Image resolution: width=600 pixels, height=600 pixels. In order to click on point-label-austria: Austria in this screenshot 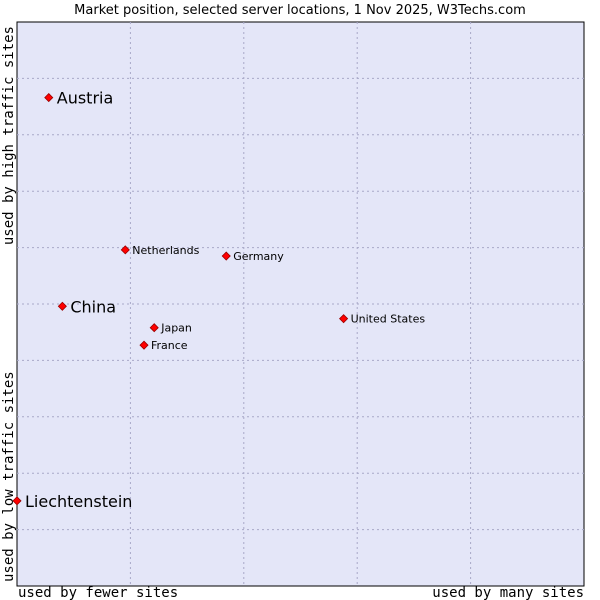, I will do `click(85, 98)`.